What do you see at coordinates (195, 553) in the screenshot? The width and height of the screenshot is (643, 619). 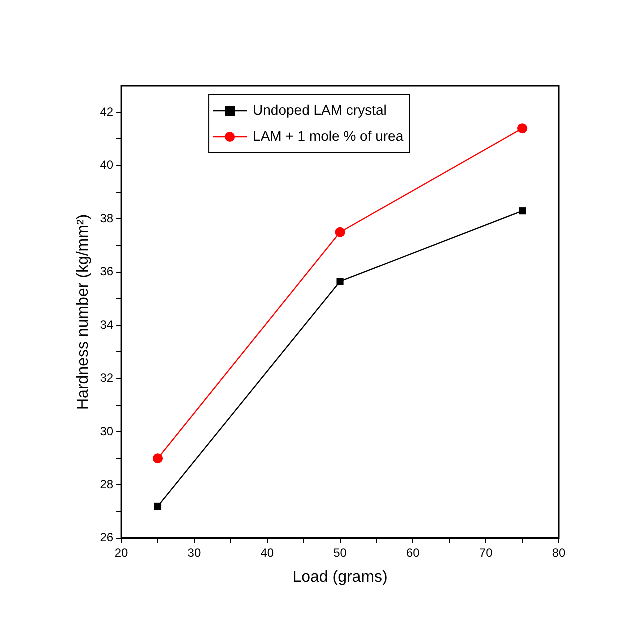 I see `x-tick-label: 30` at bounding box center [195, 553].